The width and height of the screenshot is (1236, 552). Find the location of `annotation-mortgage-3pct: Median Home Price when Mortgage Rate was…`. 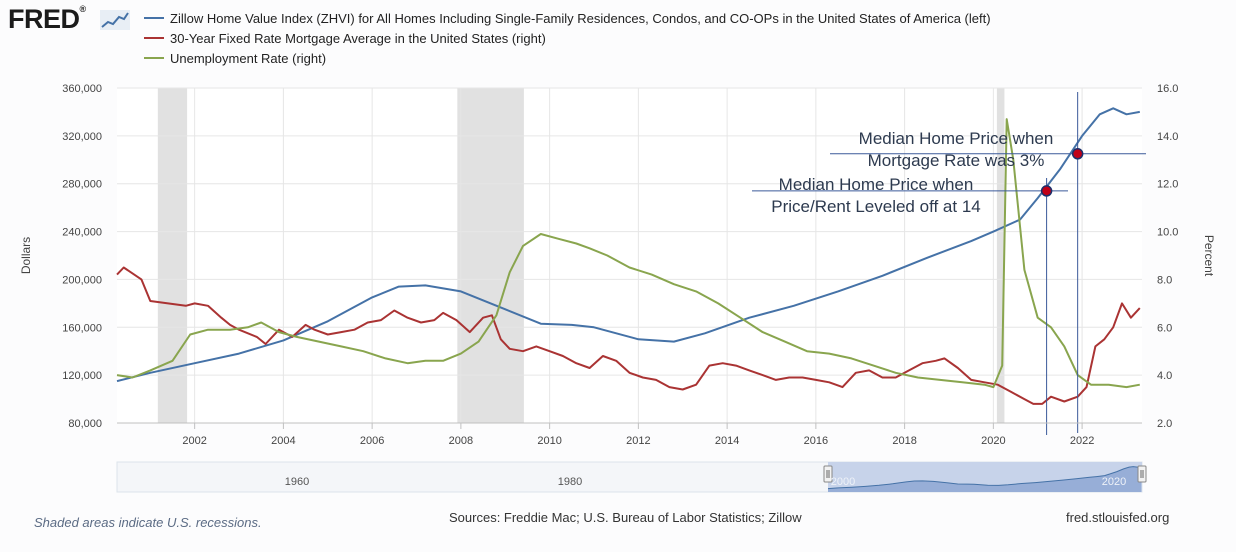

annotation-mortgage-3pct: Median Home Price when Mortgage Rate was… is located at coordinates (956, 150).